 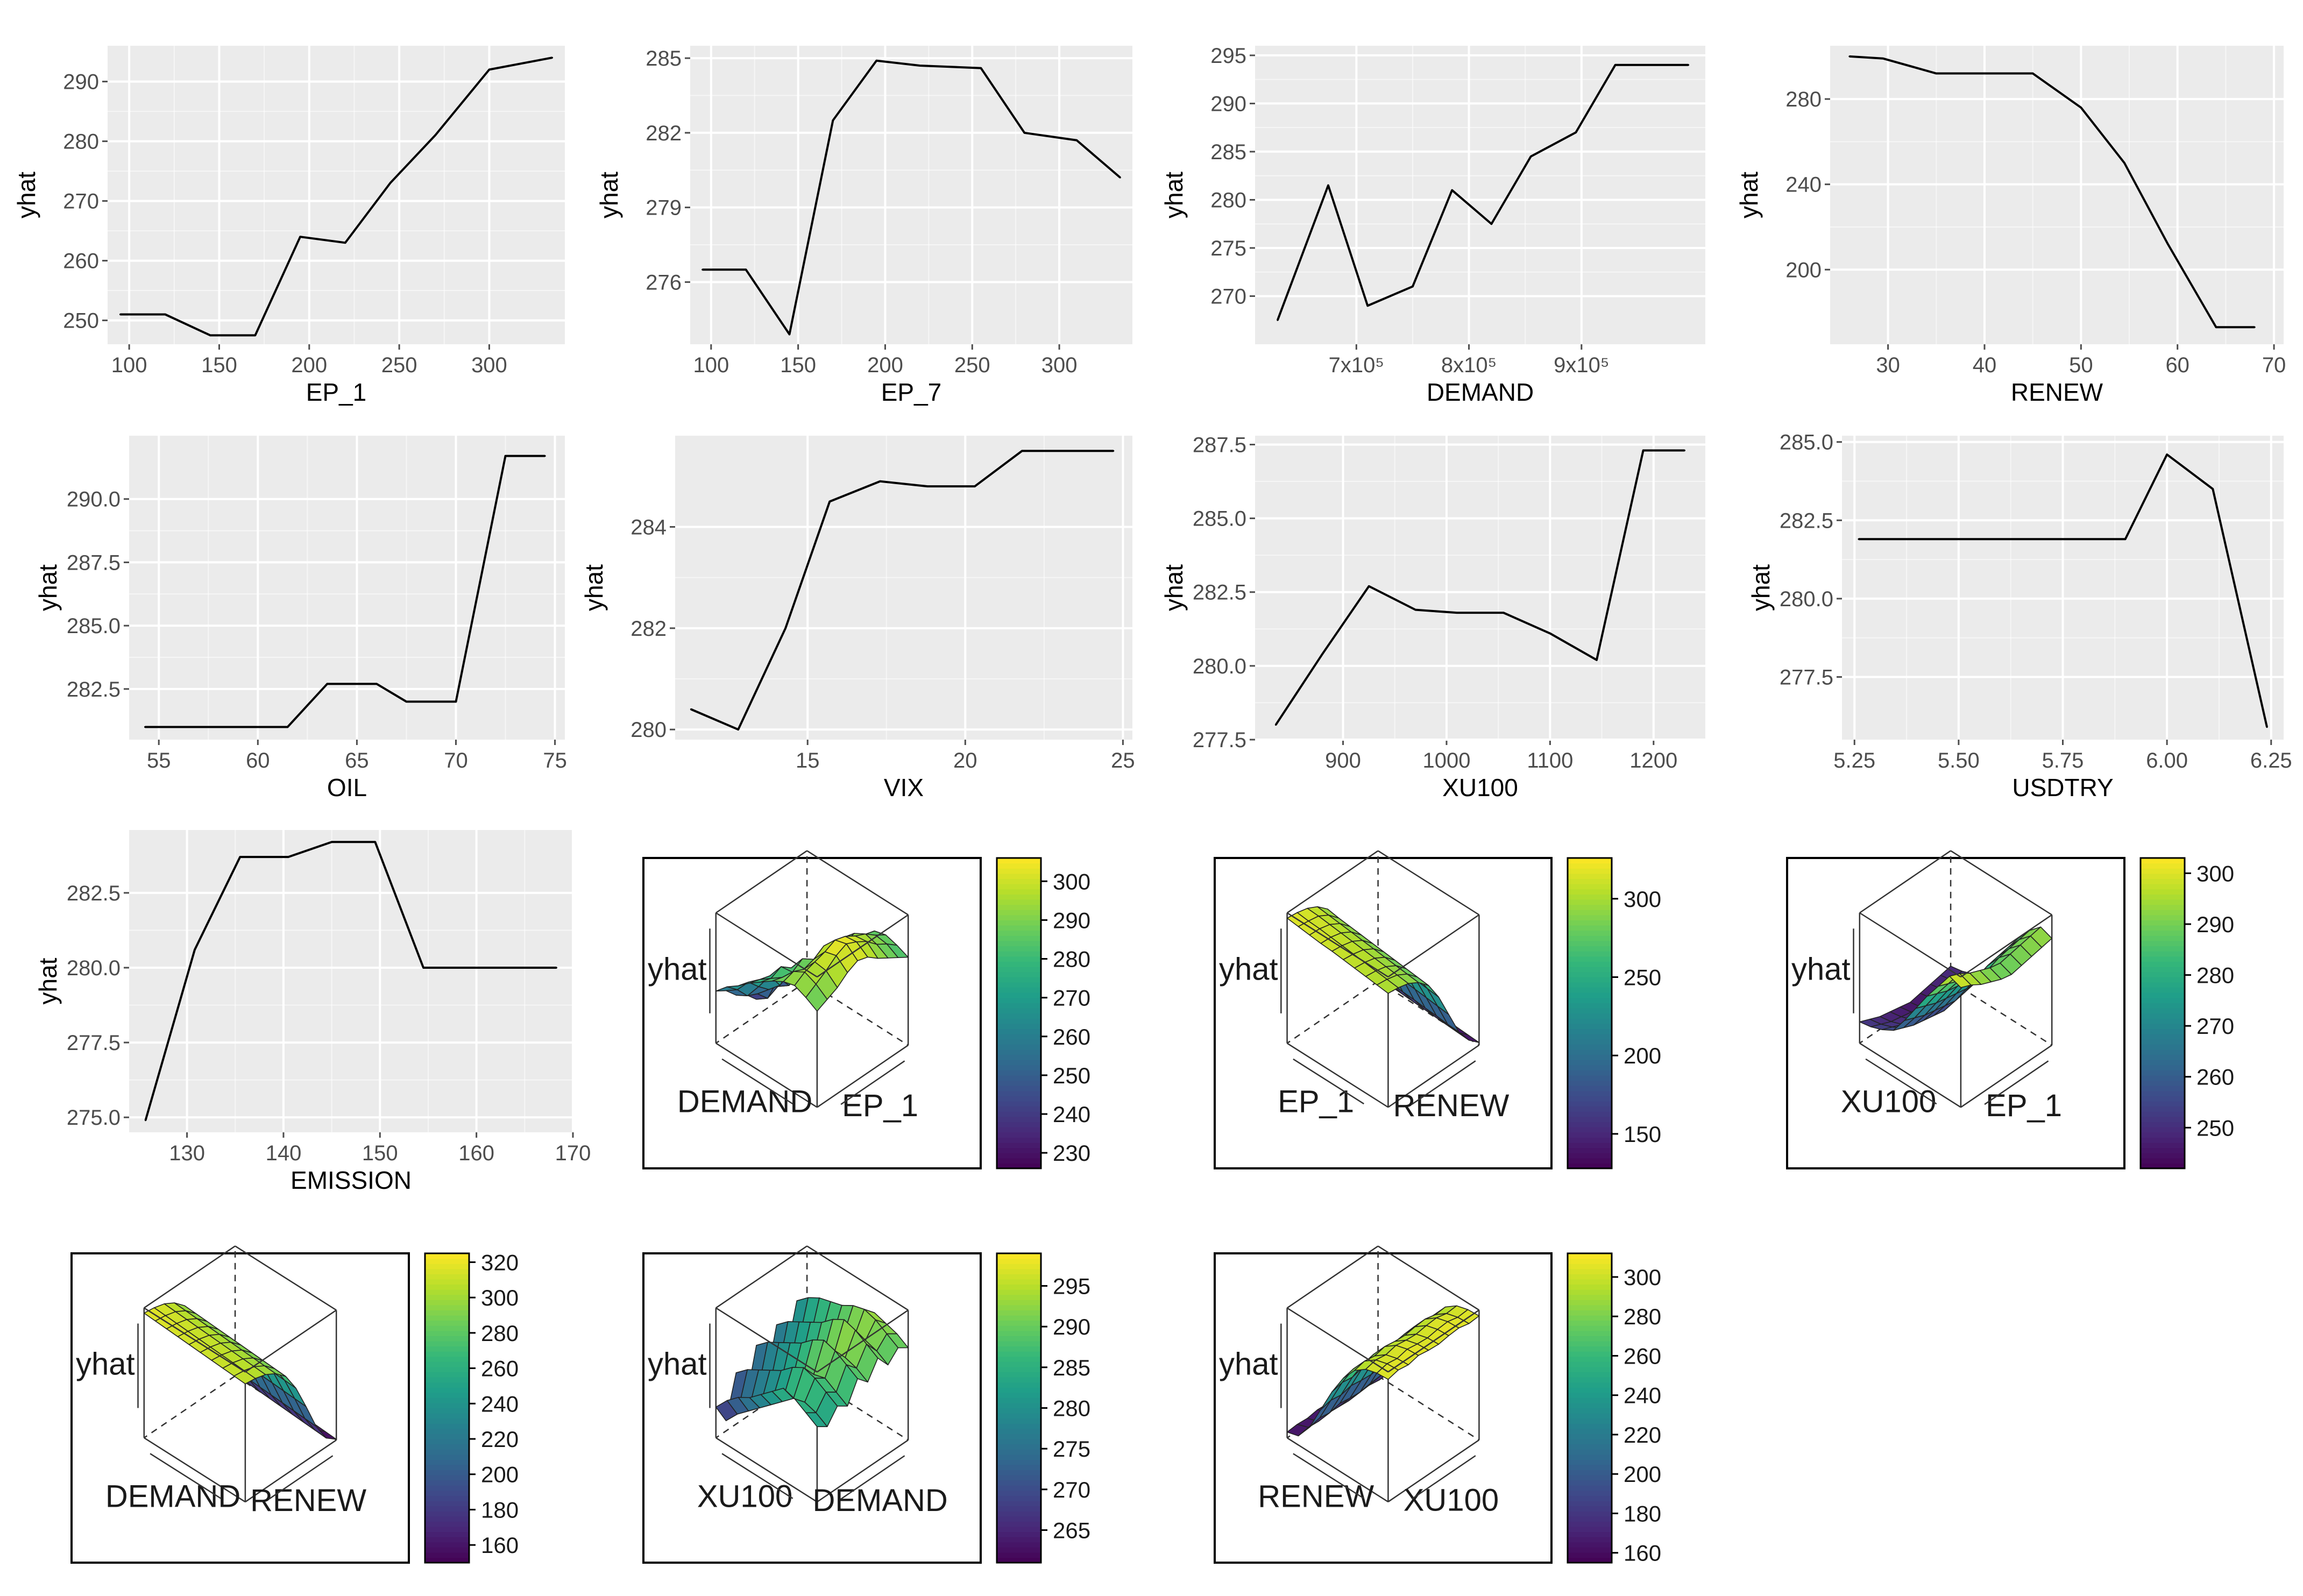 I want to click on colorbar-tick-label: 260, so click(x=1072, y=1036).